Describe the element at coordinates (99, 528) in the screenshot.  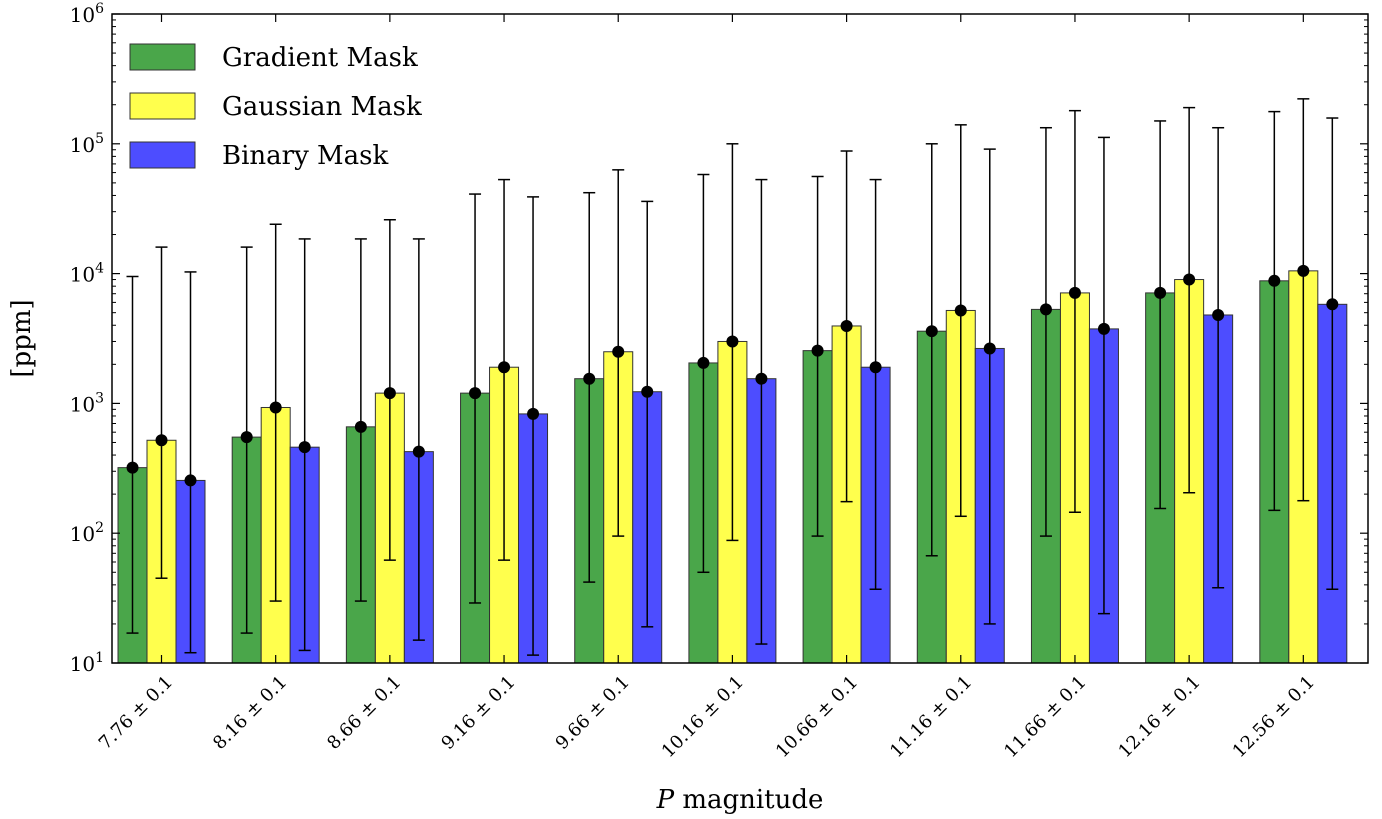
I see `y-tick-exponent: 2` at that location.